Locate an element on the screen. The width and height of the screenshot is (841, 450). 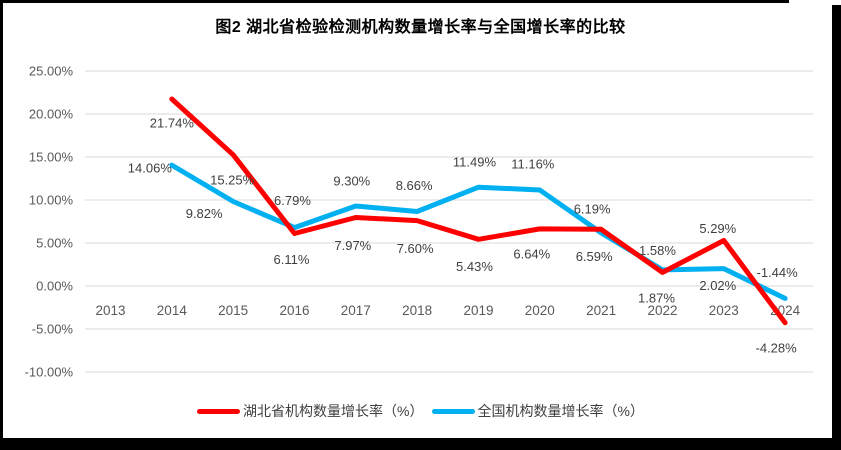
chart-title: 图2 湖北省检验检测机构数量增长率与全国增长率的比较 is located at coordinates (420, 27).